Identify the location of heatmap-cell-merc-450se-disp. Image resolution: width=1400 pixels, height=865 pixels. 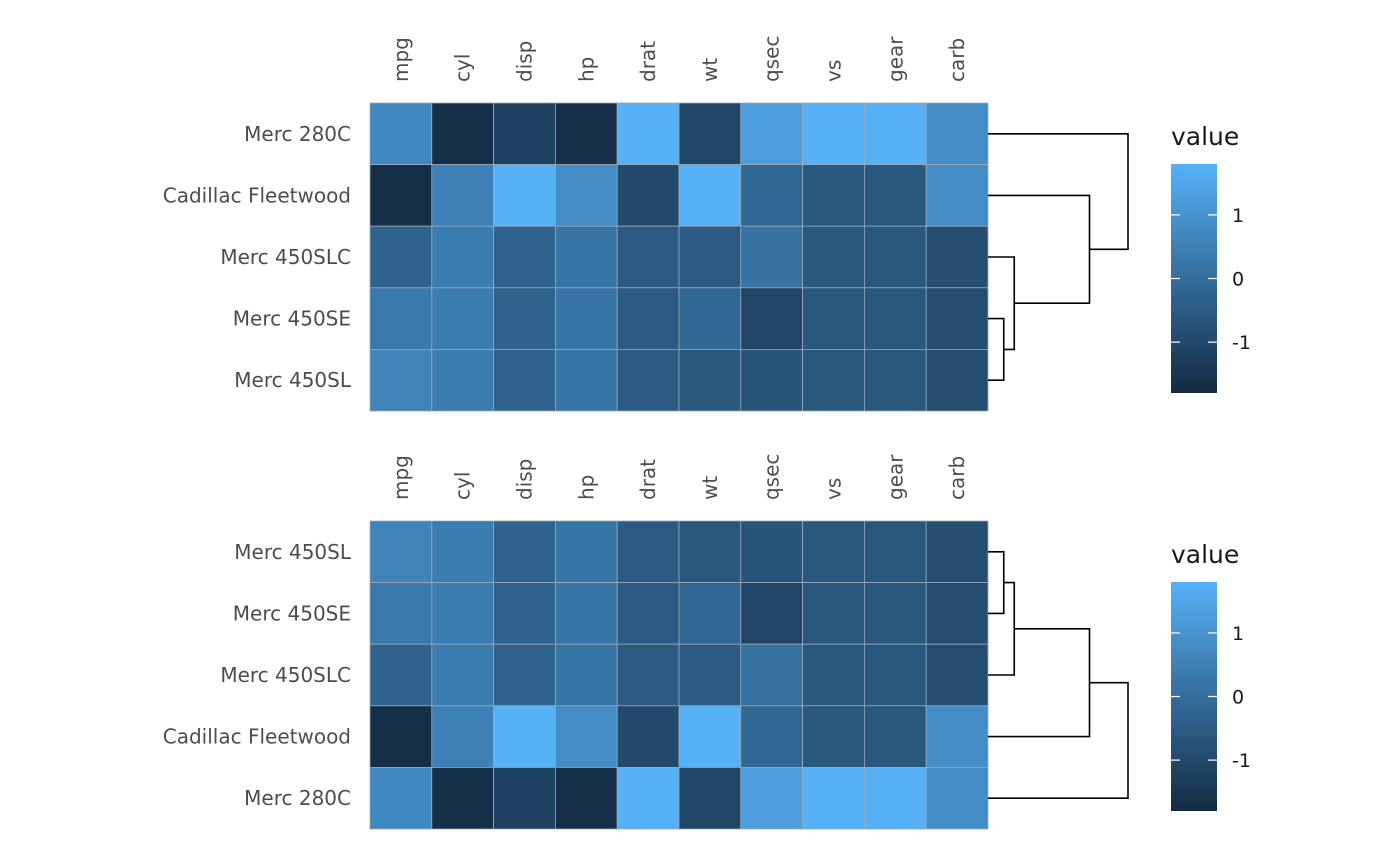
(524, 613).